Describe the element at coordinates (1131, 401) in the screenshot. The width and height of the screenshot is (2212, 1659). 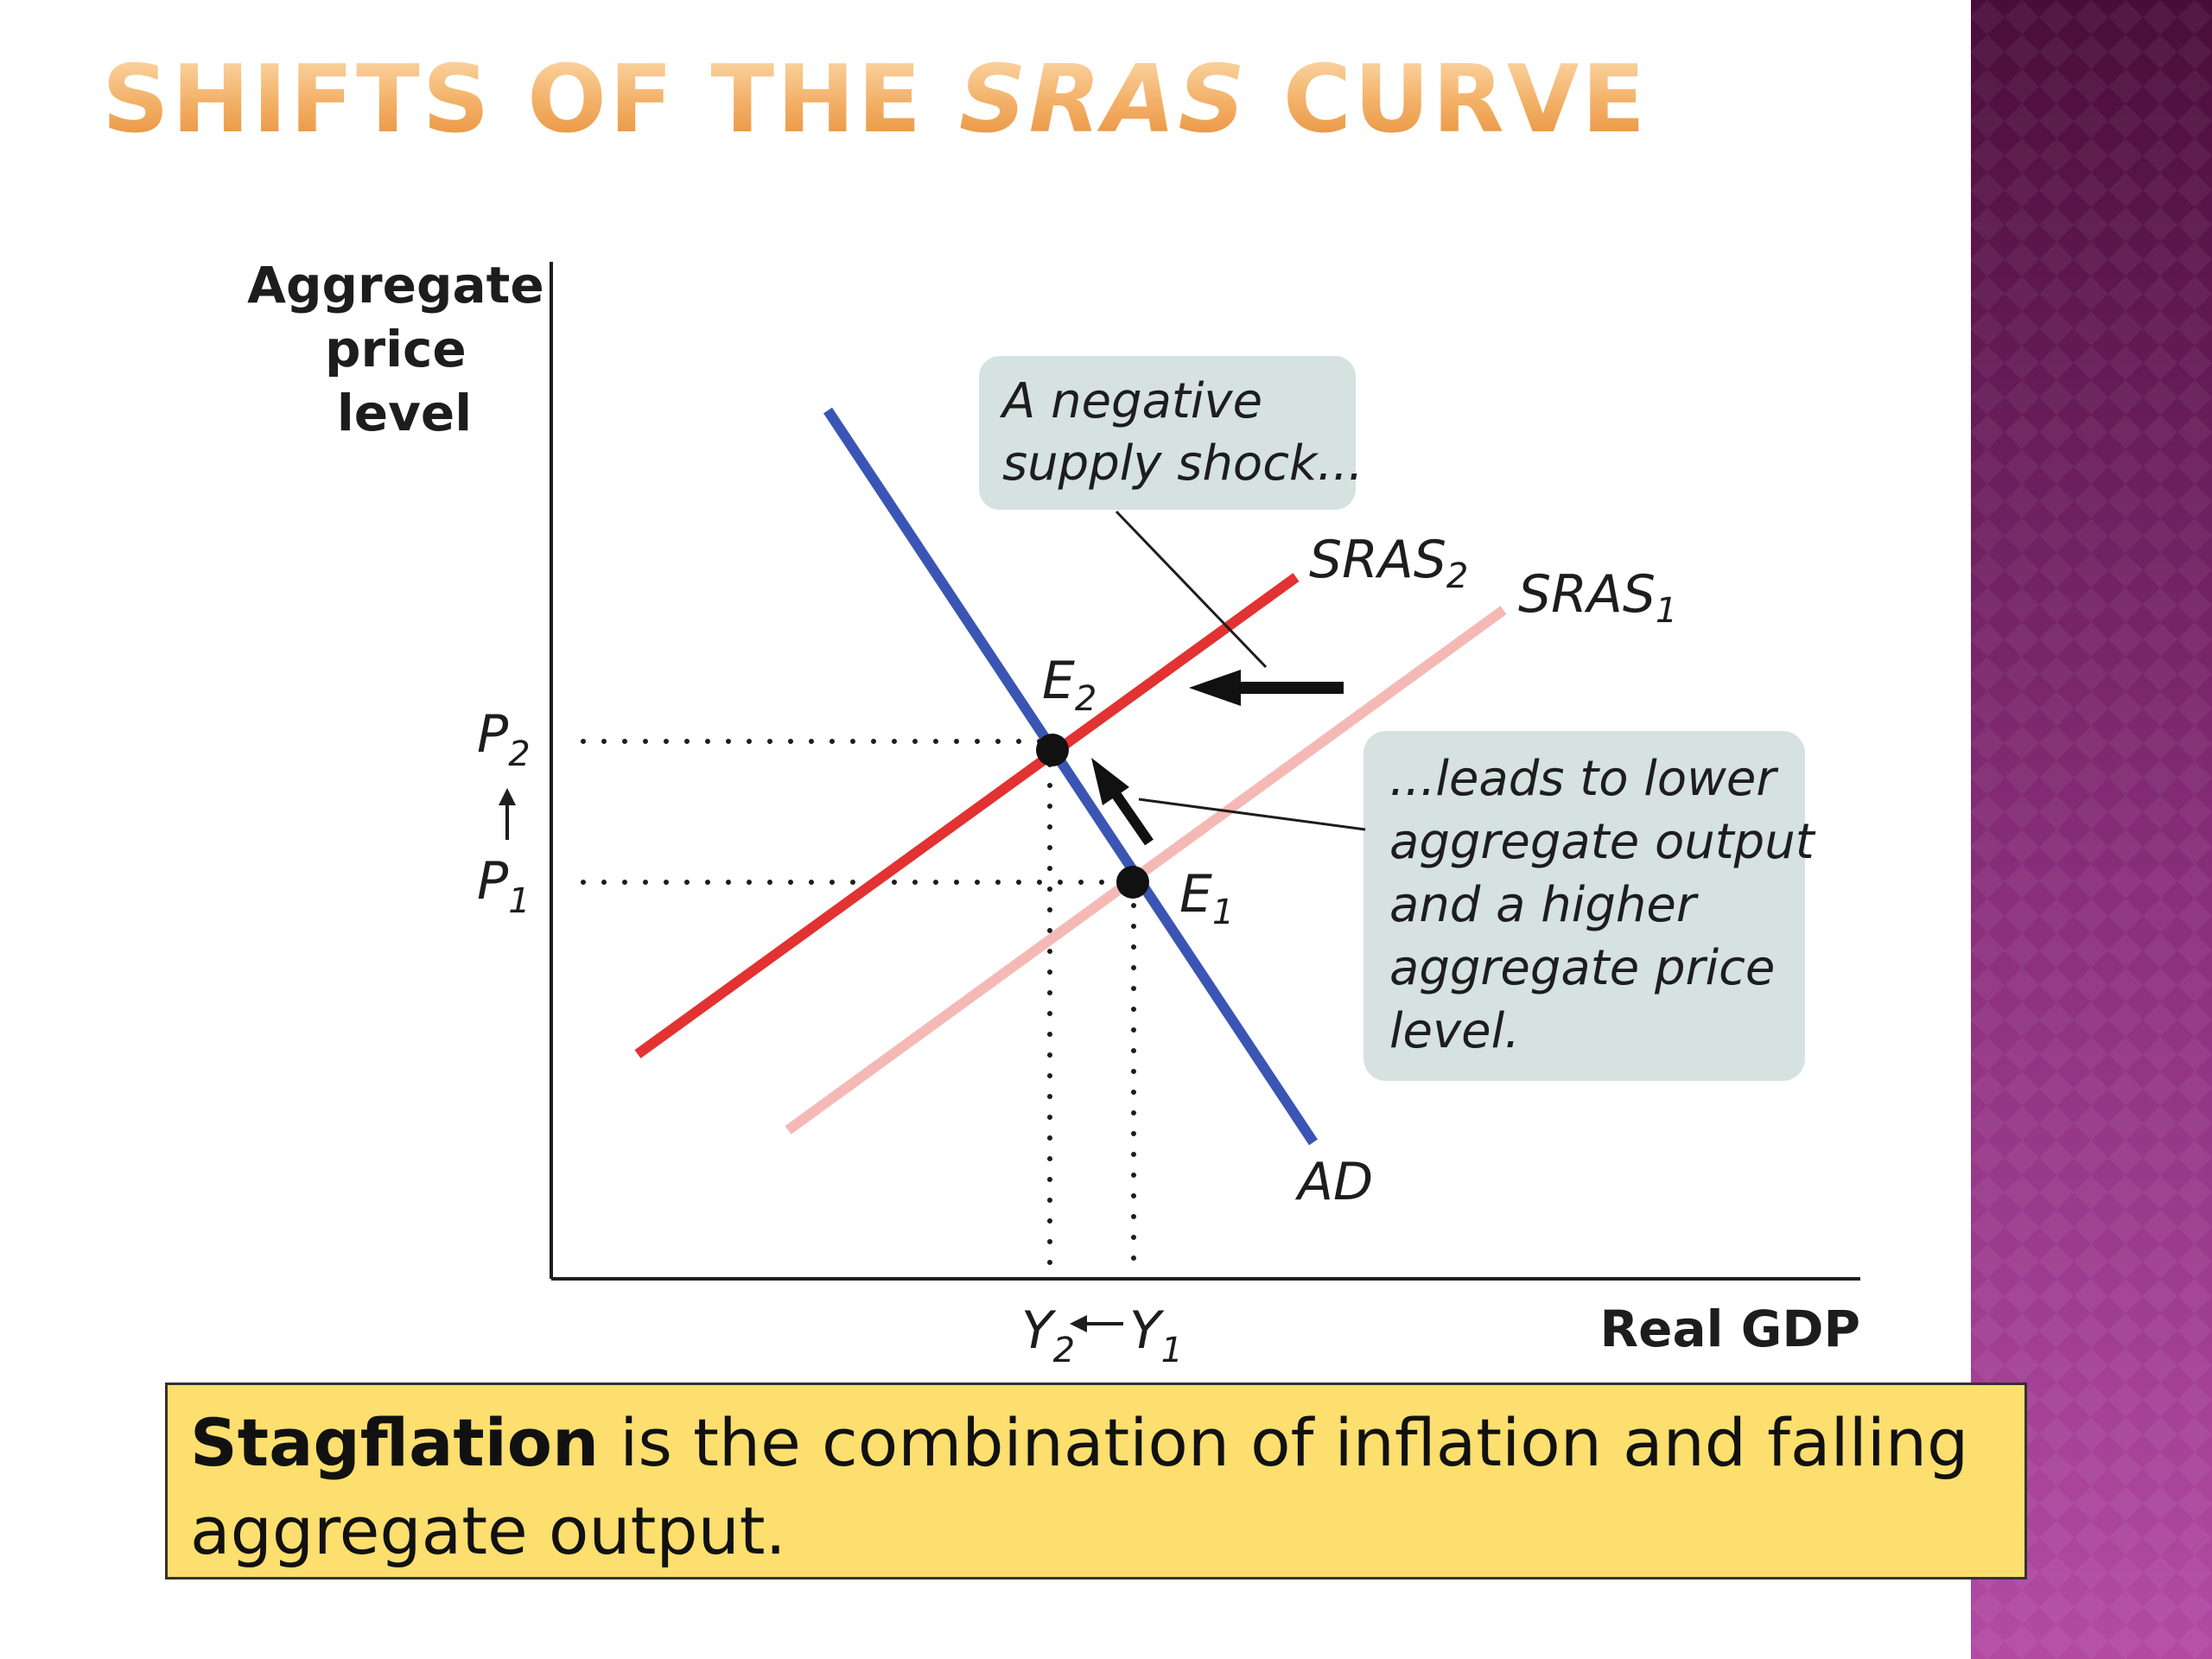
I see `callout-supply-shock-line-1: A negative` at that location.